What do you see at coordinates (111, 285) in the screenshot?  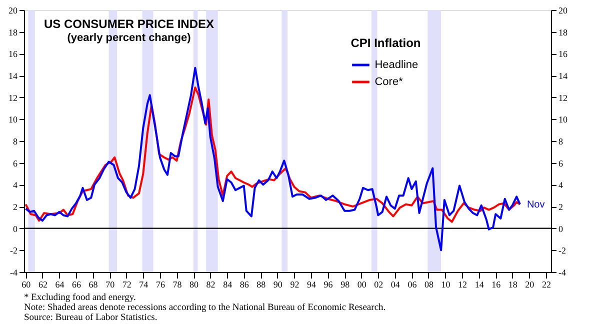 I see `x-tick-label: 70` at bounding box center [111, 285].